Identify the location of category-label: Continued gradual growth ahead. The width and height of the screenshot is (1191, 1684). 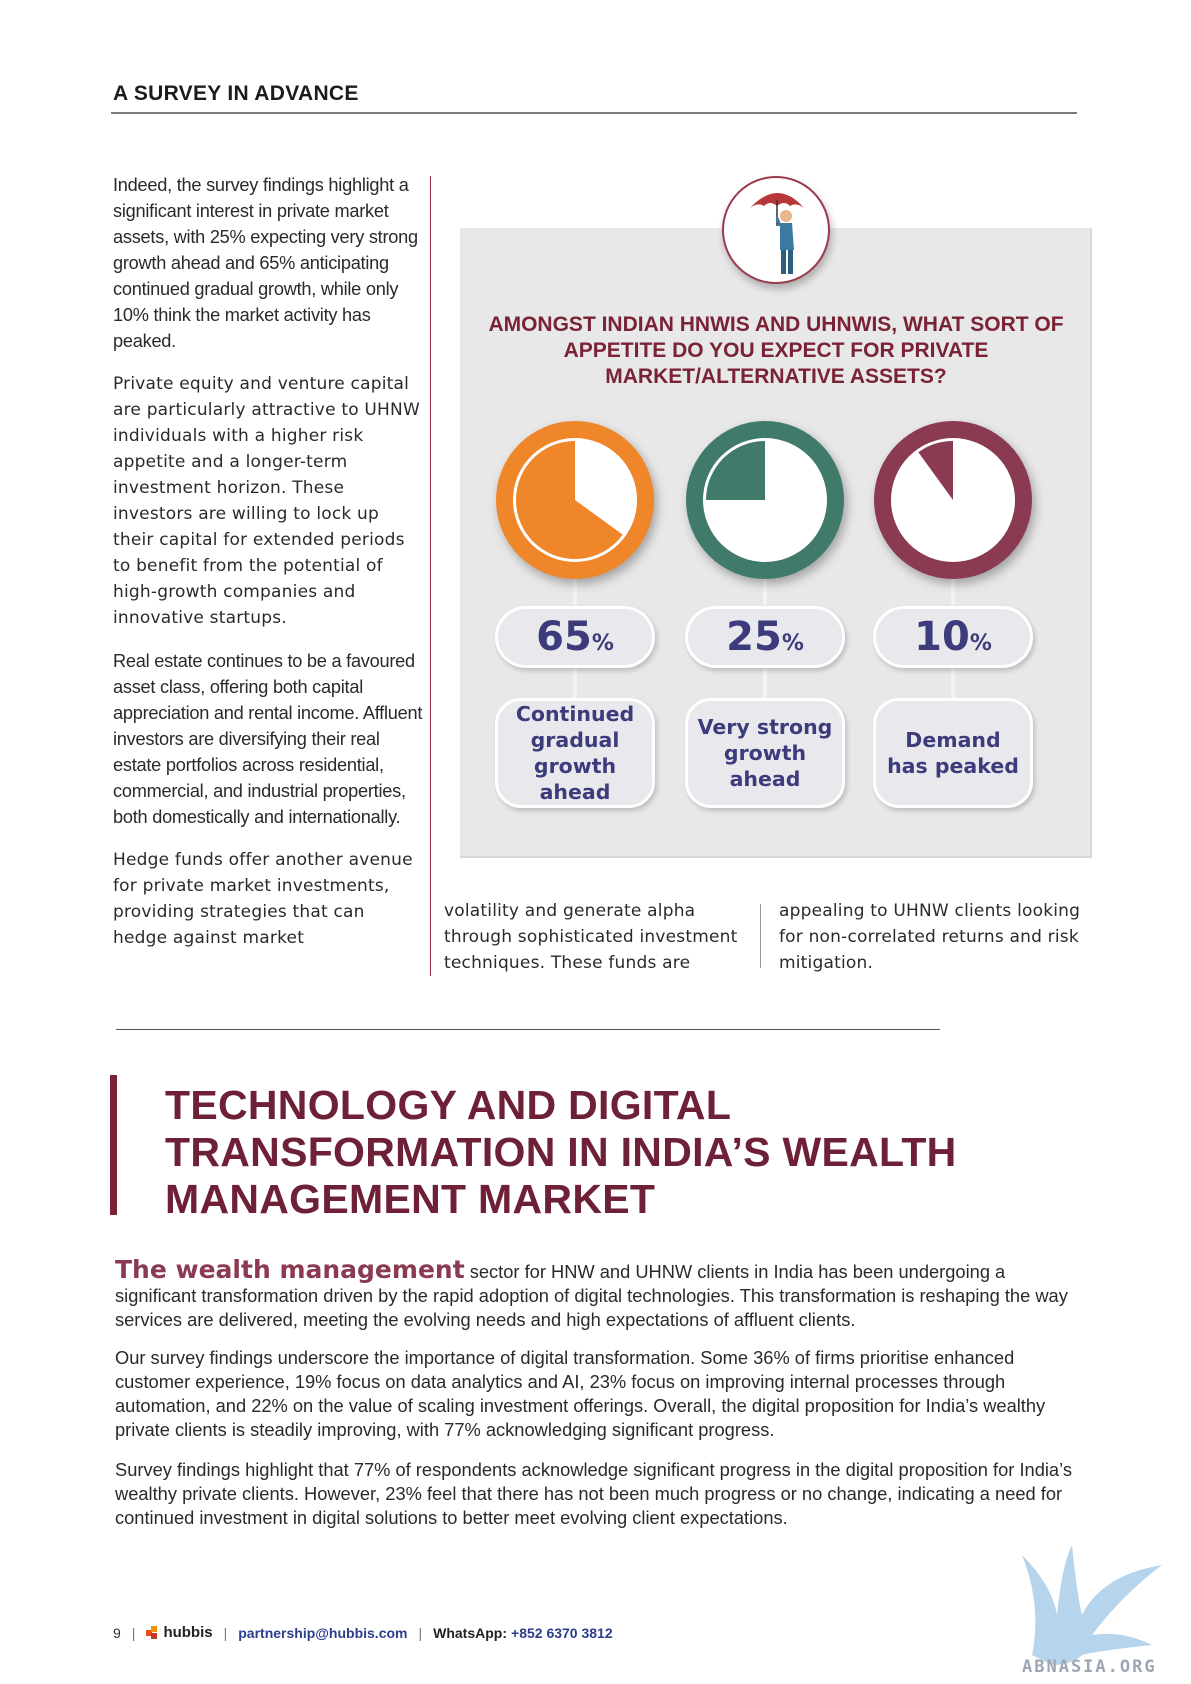
(575, 753).